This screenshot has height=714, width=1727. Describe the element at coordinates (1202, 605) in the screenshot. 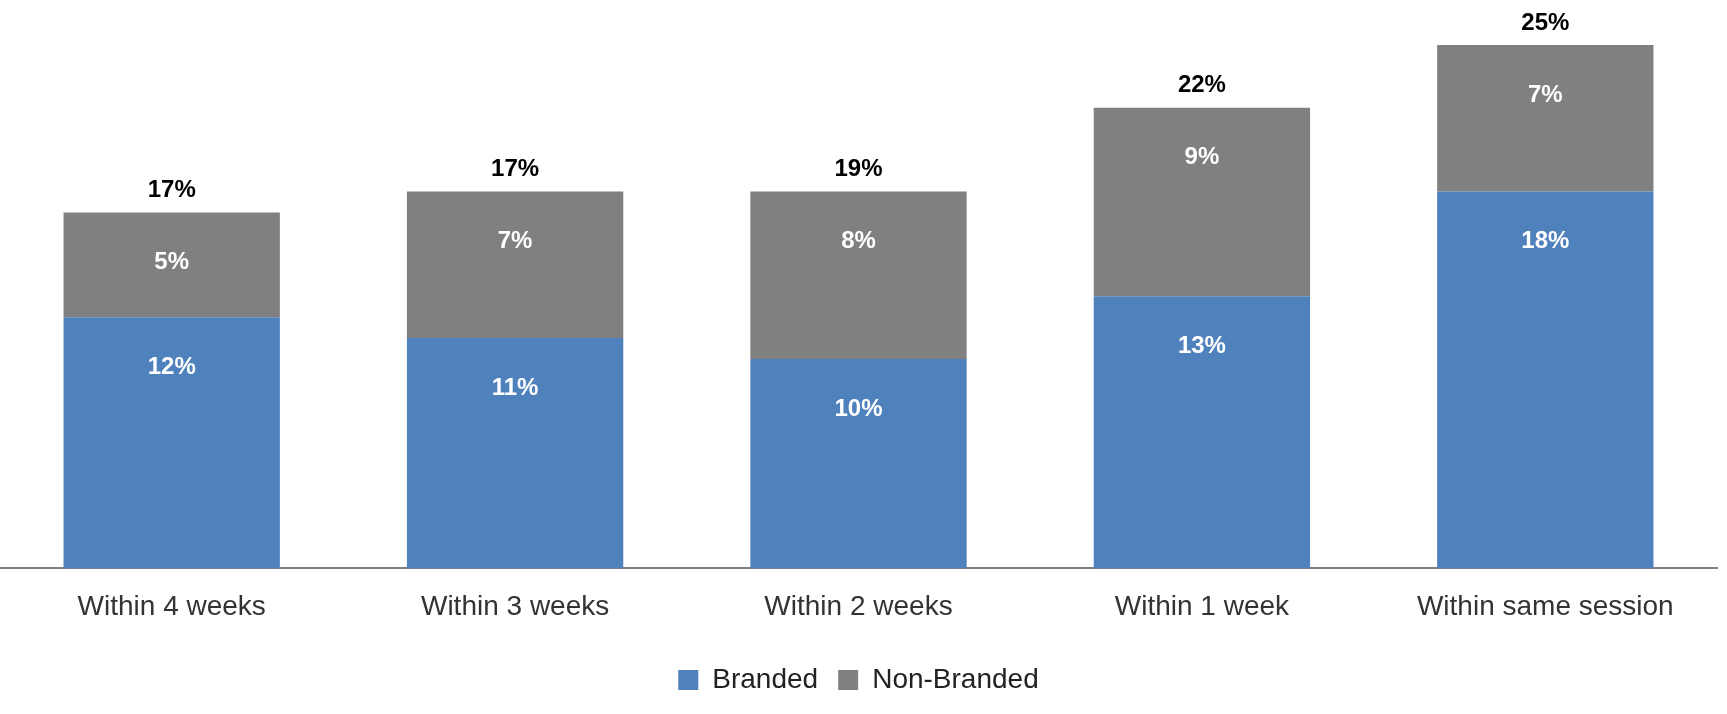

I see `x-tick-label: Within 1 week` at that location.